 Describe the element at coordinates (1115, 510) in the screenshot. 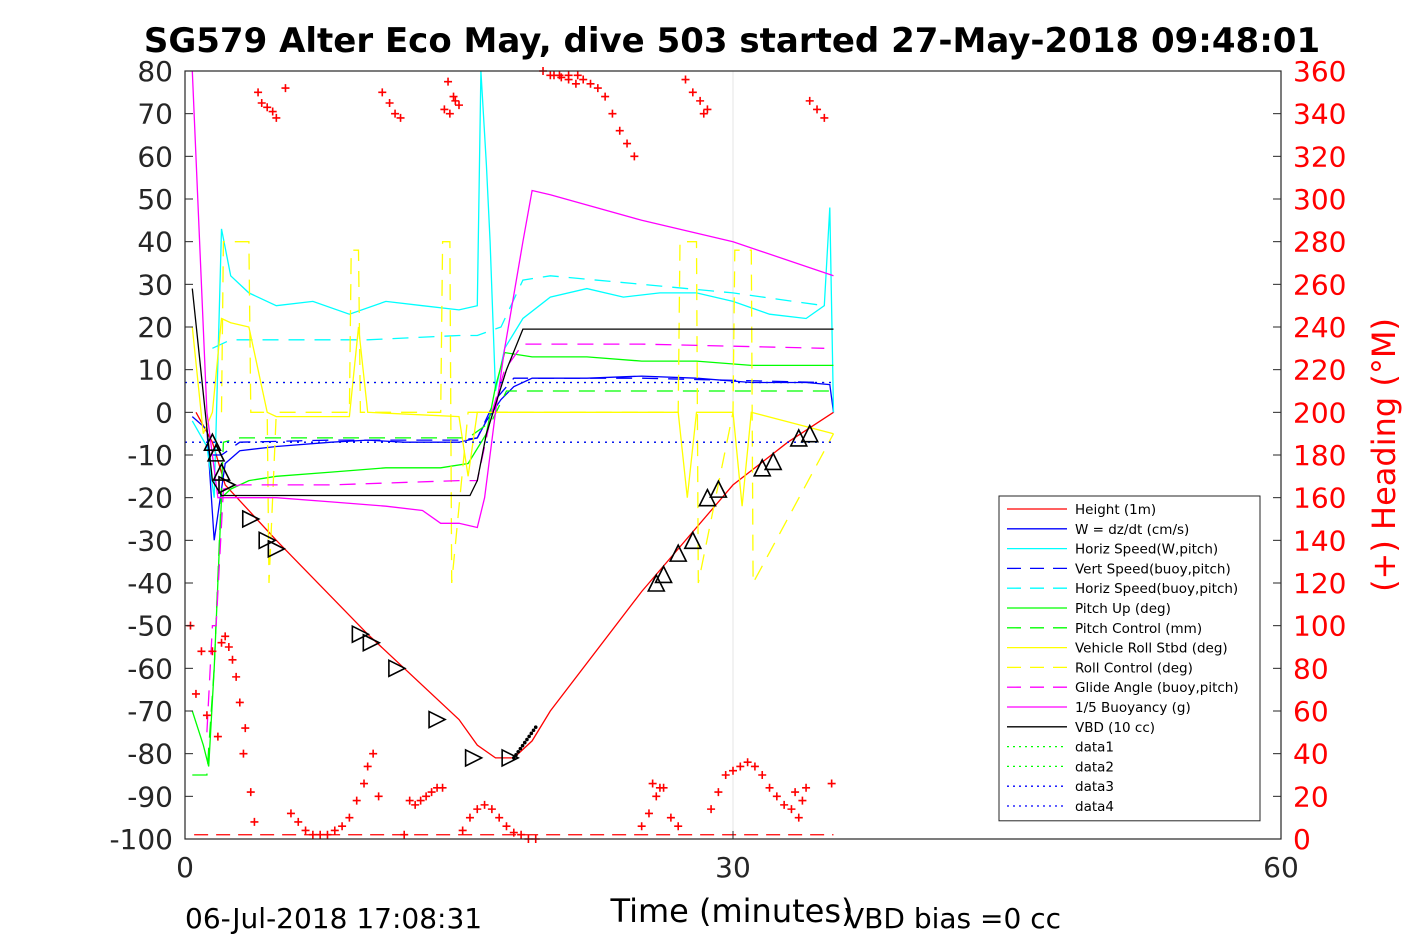

I see `legend-label: Height (1m)` at that location.